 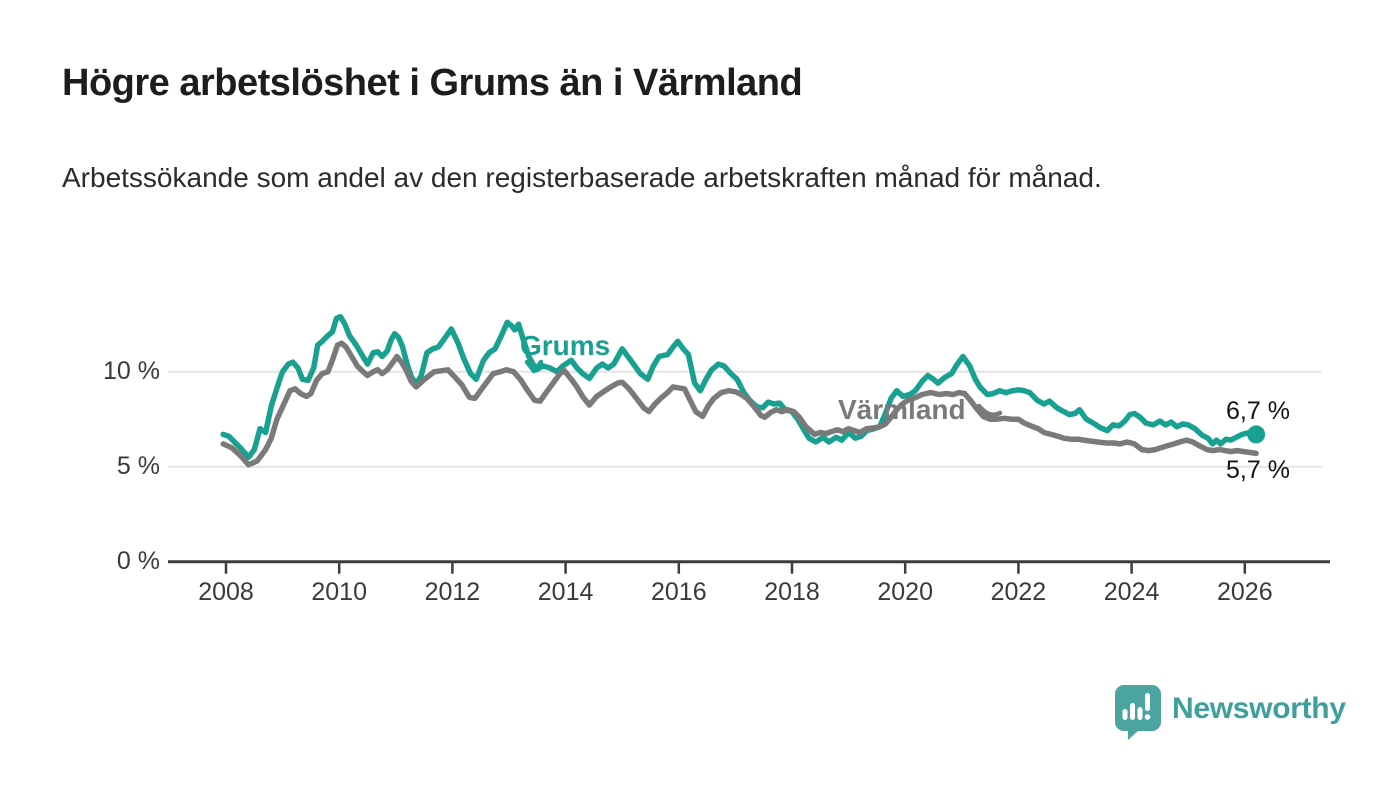 What do you see at coordinates (1258, 470) in the screenshot?
I see `end-value-label-varmland: 5,7 %` at bounding box center [1258, 470].